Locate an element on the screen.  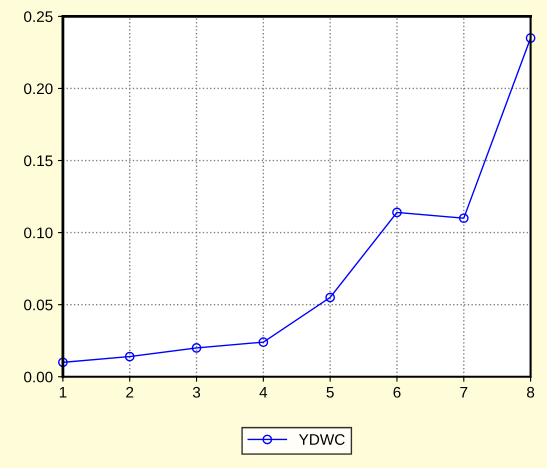
y-tick-label: 0.10 is located at coordinates (38, 232).